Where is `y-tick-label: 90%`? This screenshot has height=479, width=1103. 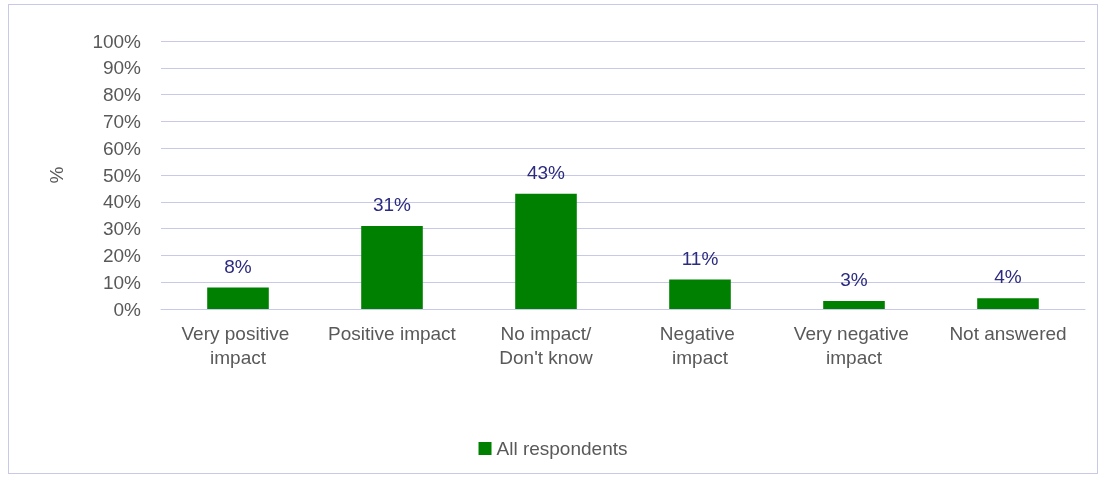 y-tick-label: 90% is located at coordinates (122, 68).